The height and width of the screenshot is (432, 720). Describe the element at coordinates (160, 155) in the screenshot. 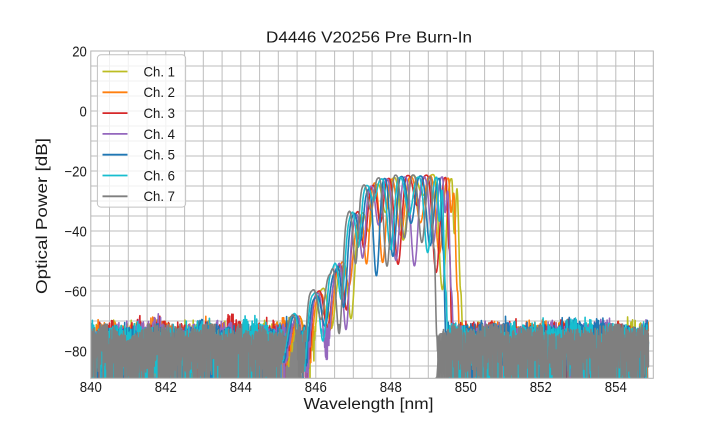

I see `svg-text: Ch. 5` at that location.